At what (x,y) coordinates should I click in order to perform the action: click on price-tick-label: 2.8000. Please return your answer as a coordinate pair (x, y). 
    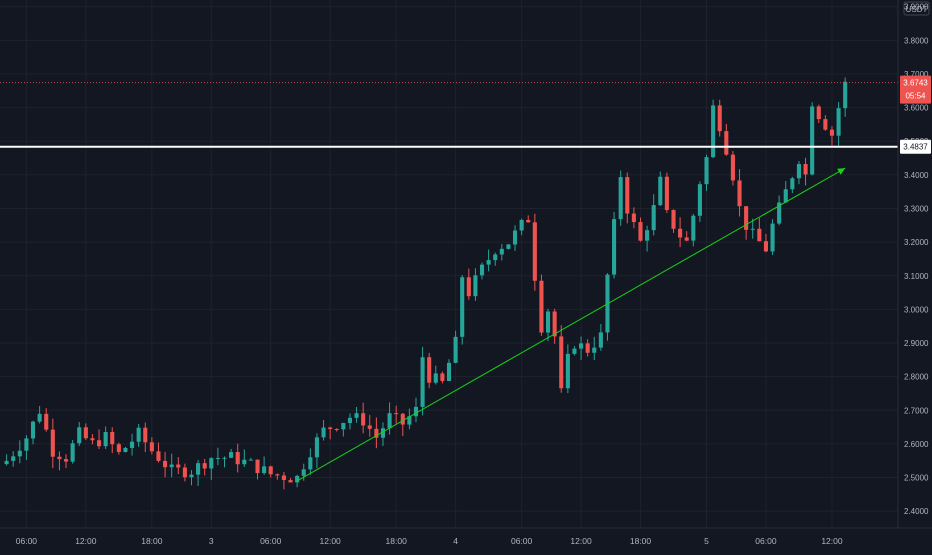
    Looking at the image, I should click on (916, 377).